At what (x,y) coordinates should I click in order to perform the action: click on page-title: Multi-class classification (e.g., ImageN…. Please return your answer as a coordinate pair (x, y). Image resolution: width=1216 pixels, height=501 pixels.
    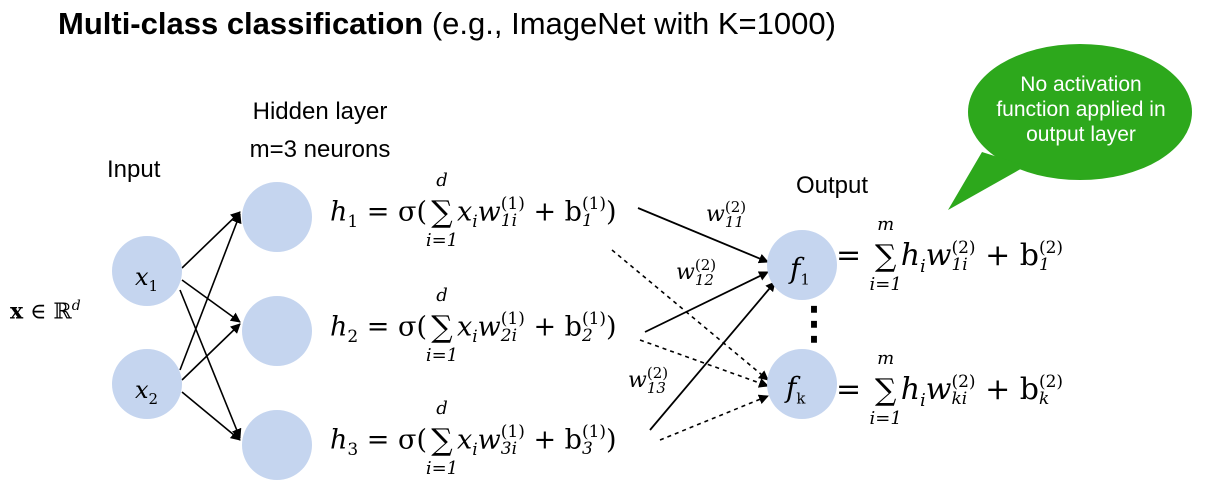
    Looking at the image, I should click on (447, 24).